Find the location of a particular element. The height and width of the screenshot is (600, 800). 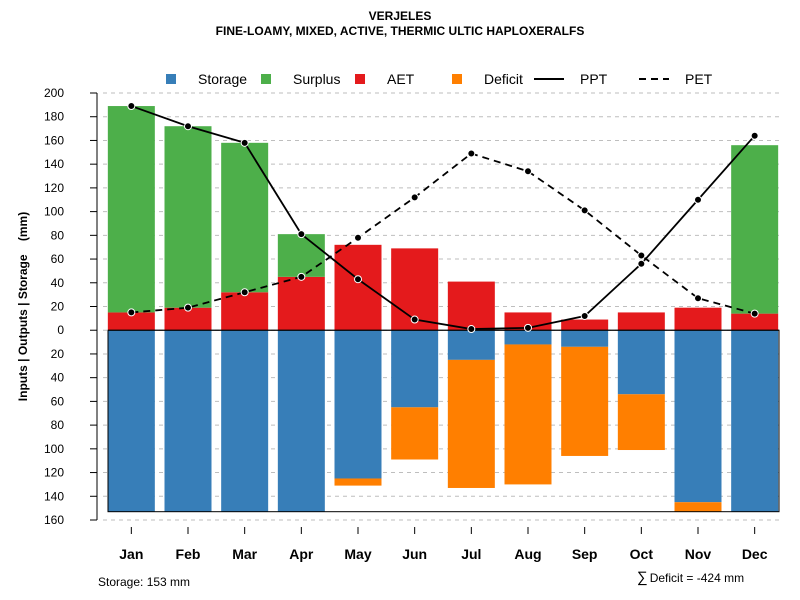

y-tick-label: 200 is located at coordinates (54, 93).